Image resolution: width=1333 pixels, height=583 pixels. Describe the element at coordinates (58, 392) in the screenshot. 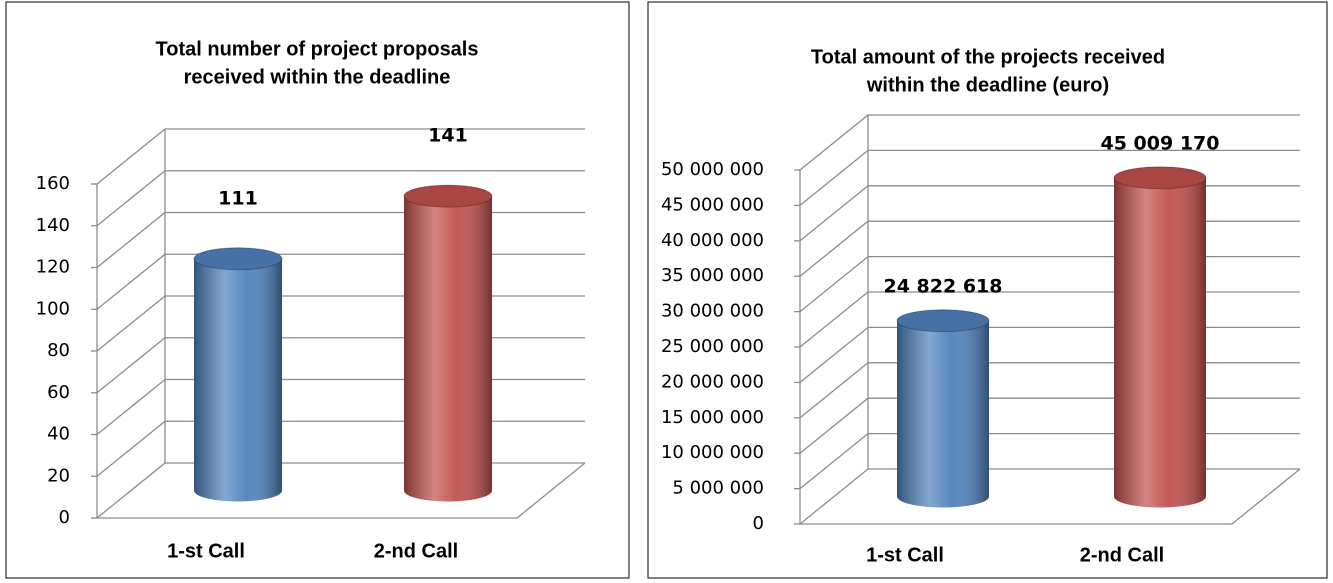

I see `y-tick-label: 60` at that location.